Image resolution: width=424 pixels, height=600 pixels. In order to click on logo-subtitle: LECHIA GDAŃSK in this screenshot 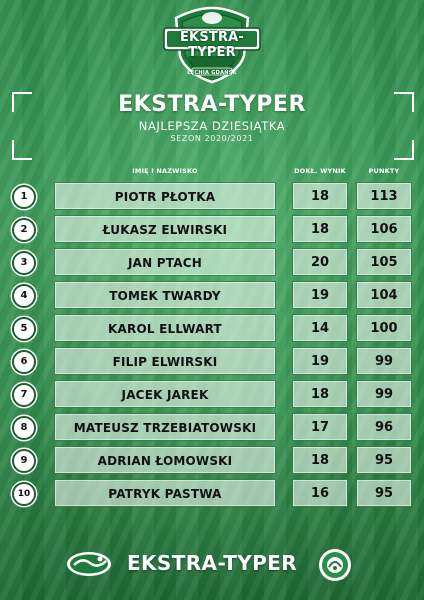, I will do `click(212, 73)`.